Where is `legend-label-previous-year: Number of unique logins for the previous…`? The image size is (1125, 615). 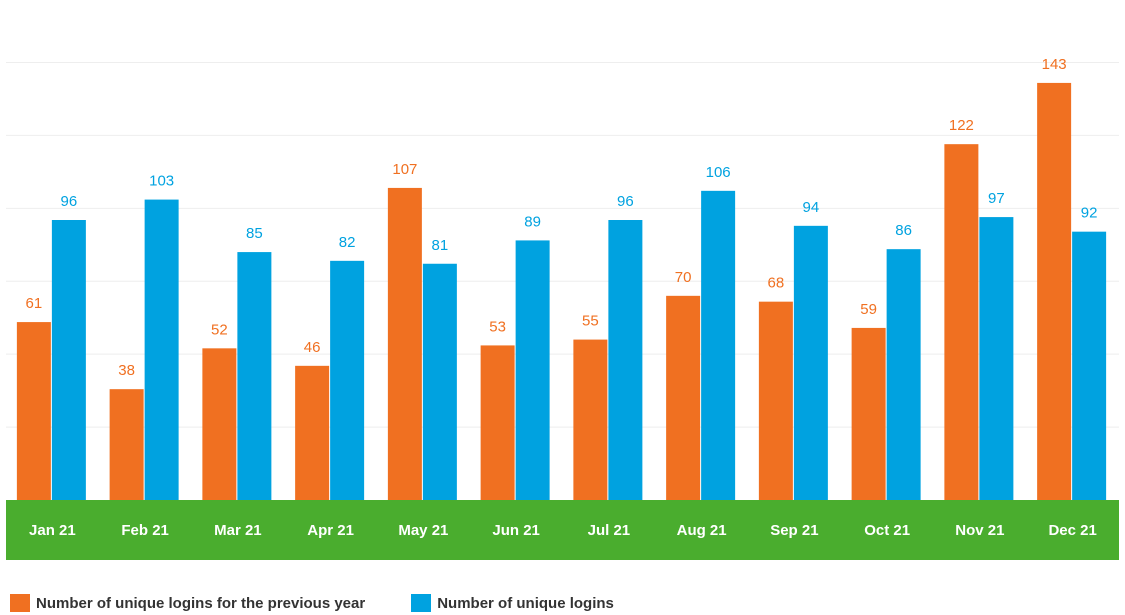 legend-label-previous-year: Number of unique logins for the previous… is located at coordinates (201, 603).